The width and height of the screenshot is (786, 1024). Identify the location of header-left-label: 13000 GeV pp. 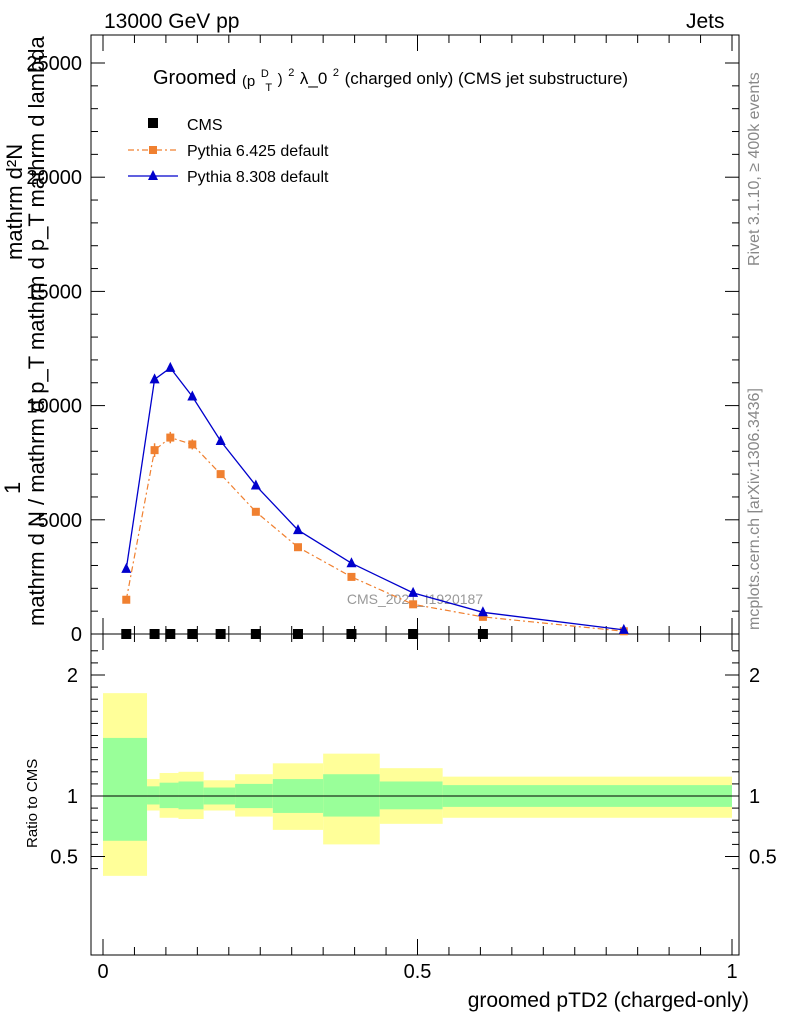
(172, 21).